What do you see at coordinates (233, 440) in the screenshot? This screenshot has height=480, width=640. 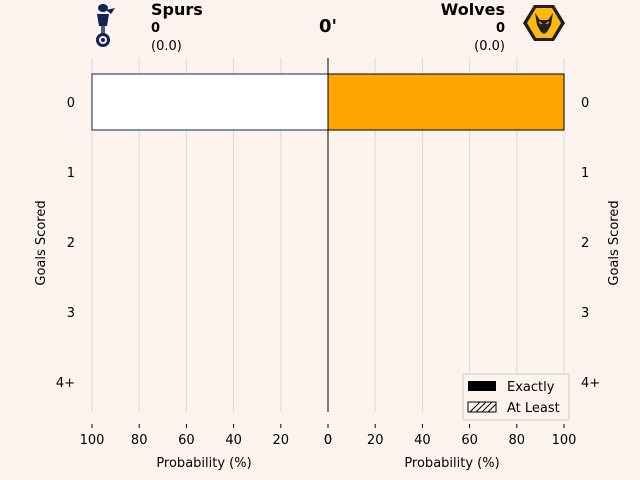 I see `left-x-tick-label: 40` at bounding box center [233, 440].